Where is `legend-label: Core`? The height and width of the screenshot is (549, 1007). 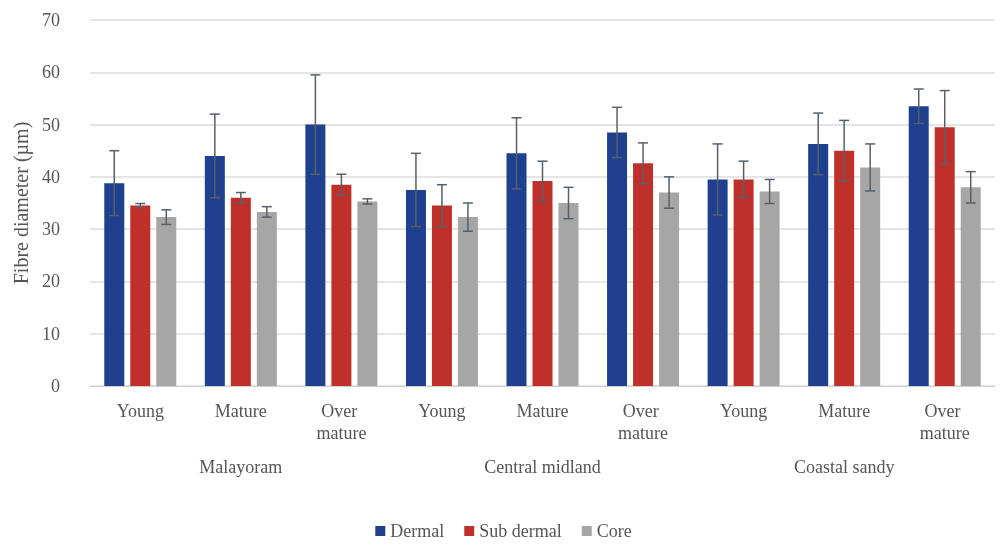
legend-label: Core is located at coordinates (614, 531).